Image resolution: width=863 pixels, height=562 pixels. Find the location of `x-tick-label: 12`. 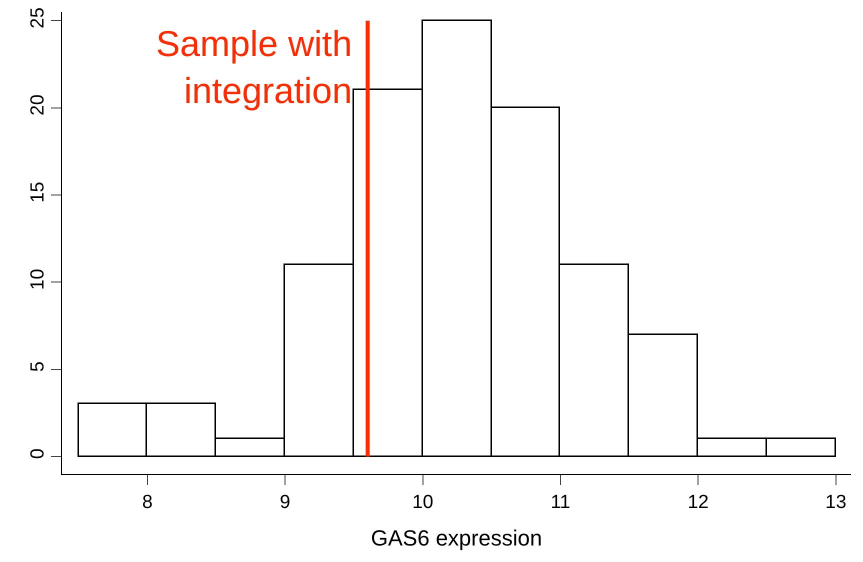

x-tick-label: 12 is located at coordinates (698, 502).